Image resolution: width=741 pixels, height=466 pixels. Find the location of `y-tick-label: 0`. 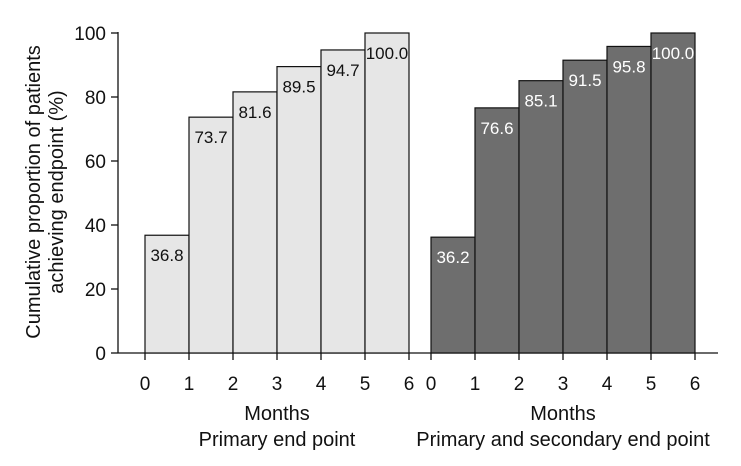

y-tick-label: 0 is located at coordinates (100, 354).